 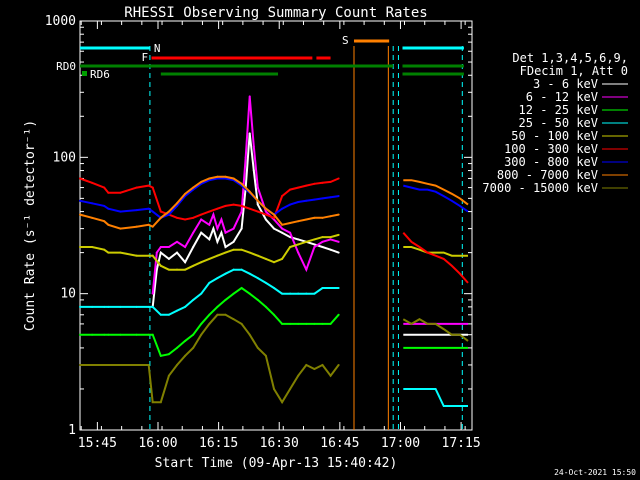 What do you see at coordinates (551, 162) in the screenshot?
I see `legend-300-800-kev-label: 300 - 800 keV` at bounding box center [551, 162].